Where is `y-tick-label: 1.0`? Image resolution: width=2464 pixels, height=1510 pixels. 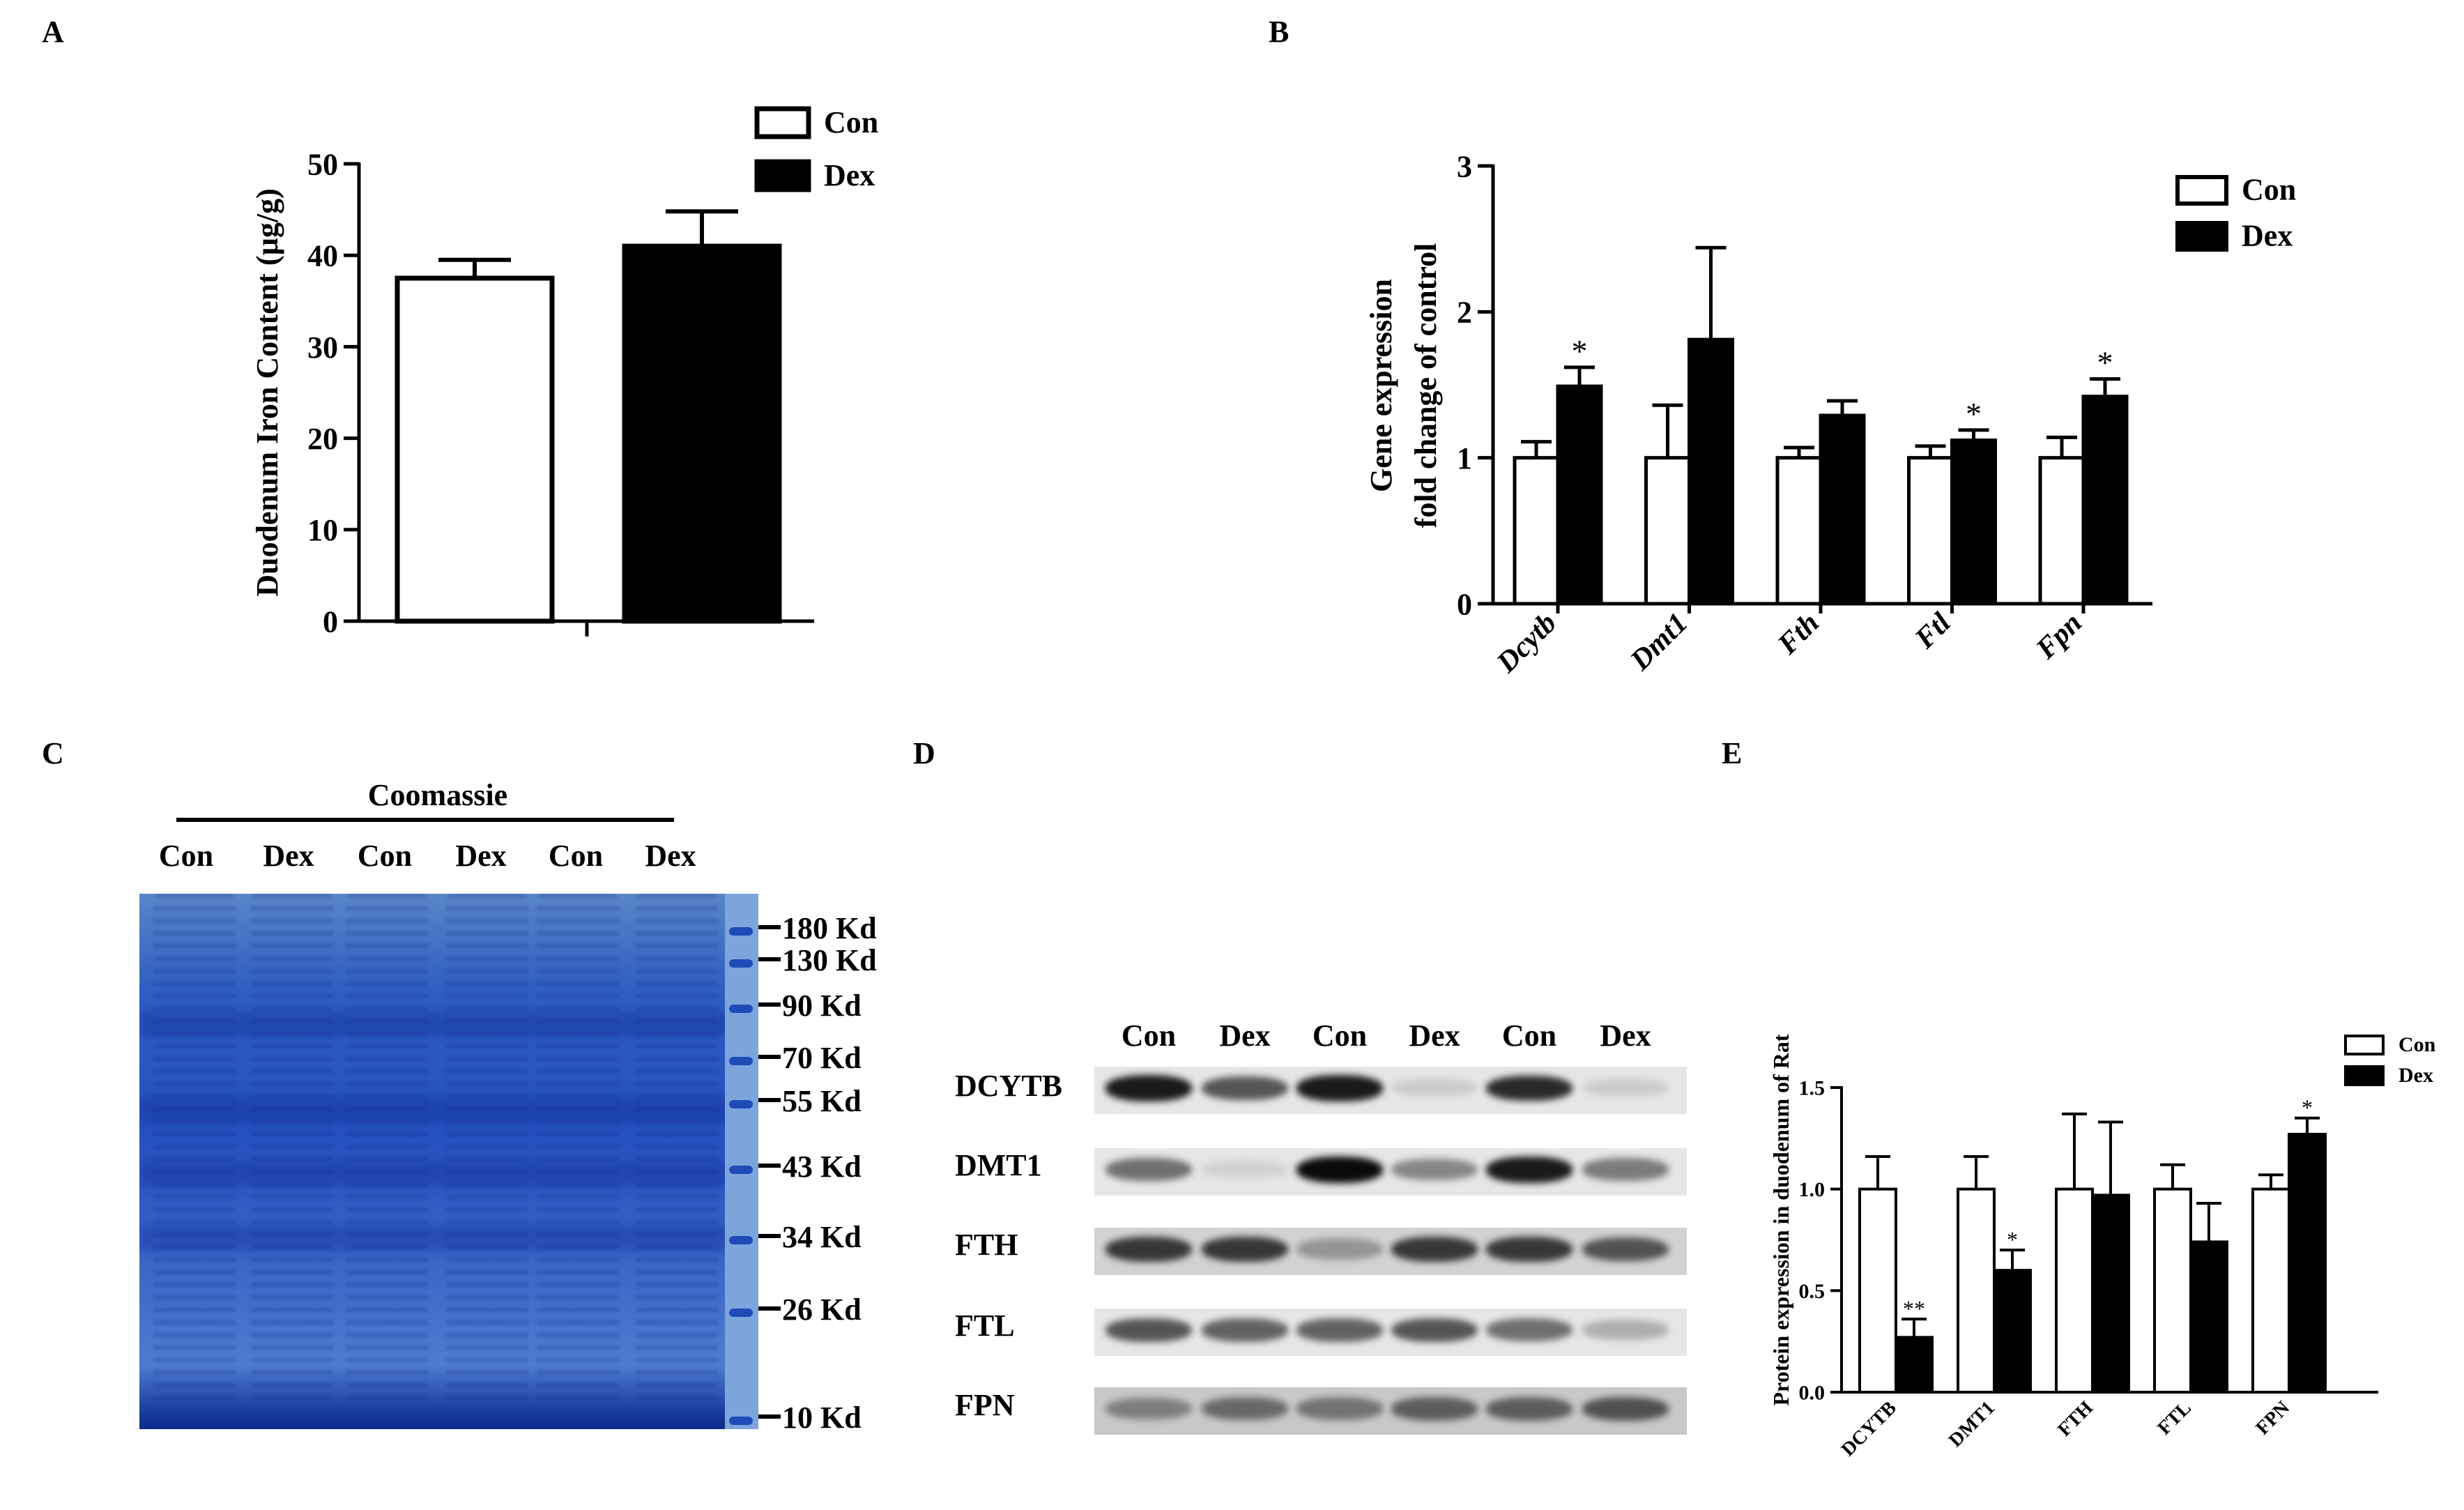 y-tick-label: 1.0 is located at coordinates (1812, 1189).